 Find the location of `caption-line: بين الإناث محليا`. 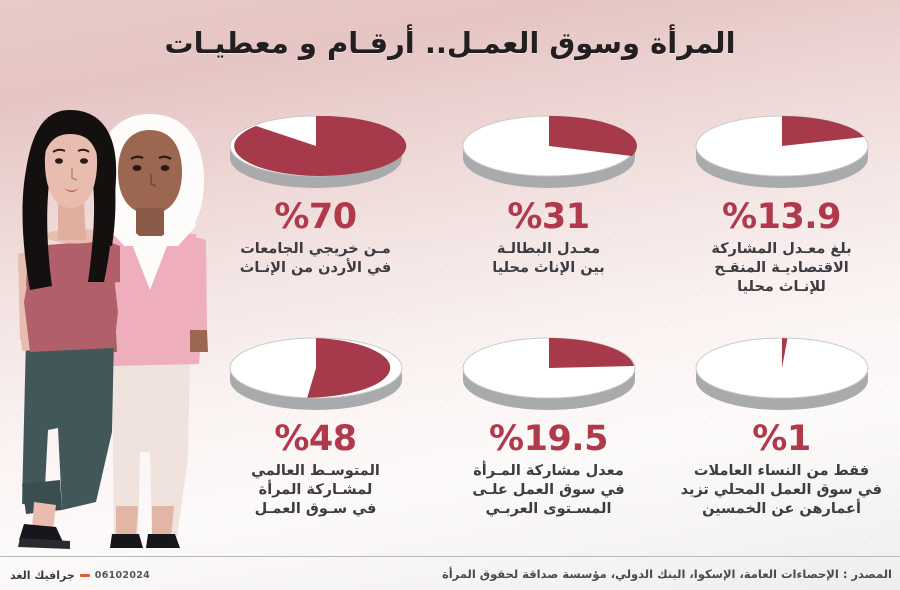

caption-line: بين الإناث محليا is located at coordinates (548, 268).